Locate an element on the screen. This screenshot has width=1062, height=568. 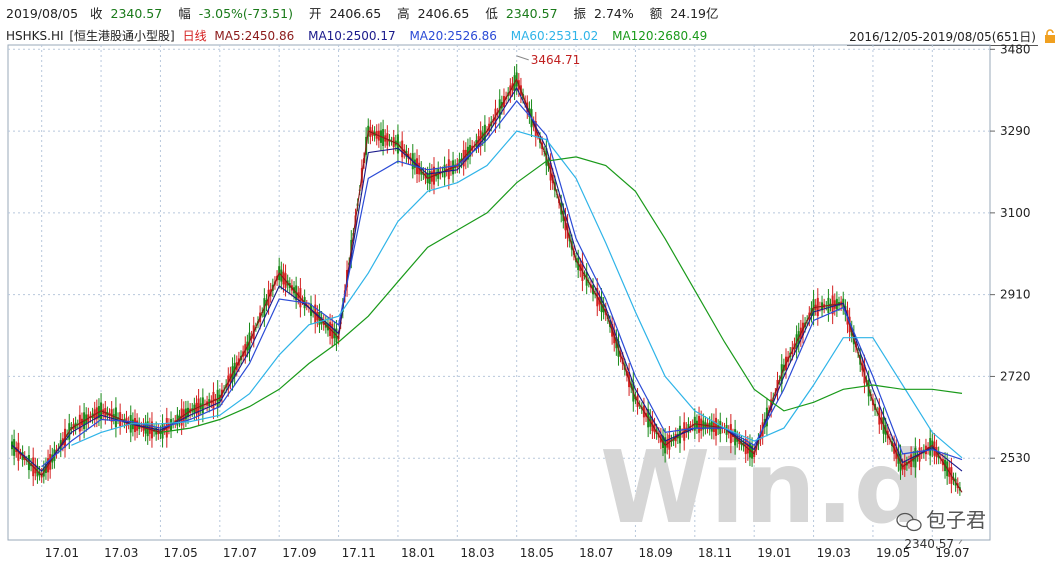
low-value: 2340.57 is located at coordinates (531, 13).